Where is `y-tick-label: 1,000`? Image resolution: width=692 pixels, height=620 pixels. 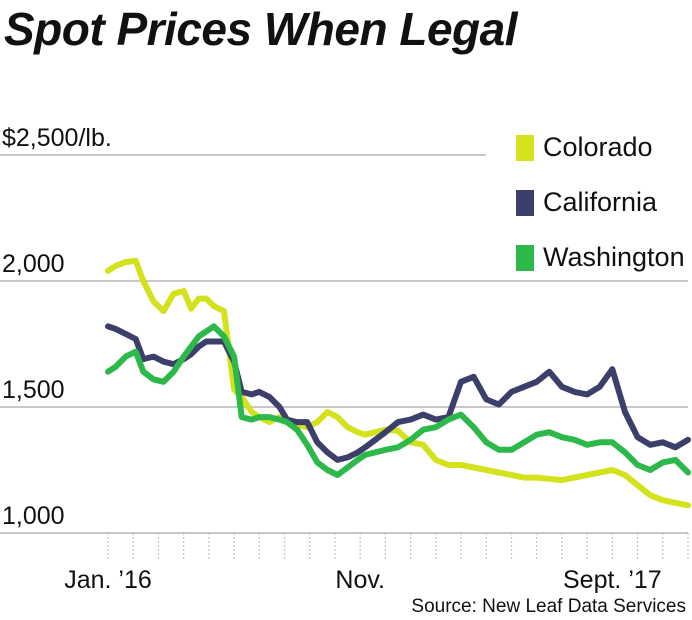 y-tick-label: 1,000 is located at coordinates (33, 516).